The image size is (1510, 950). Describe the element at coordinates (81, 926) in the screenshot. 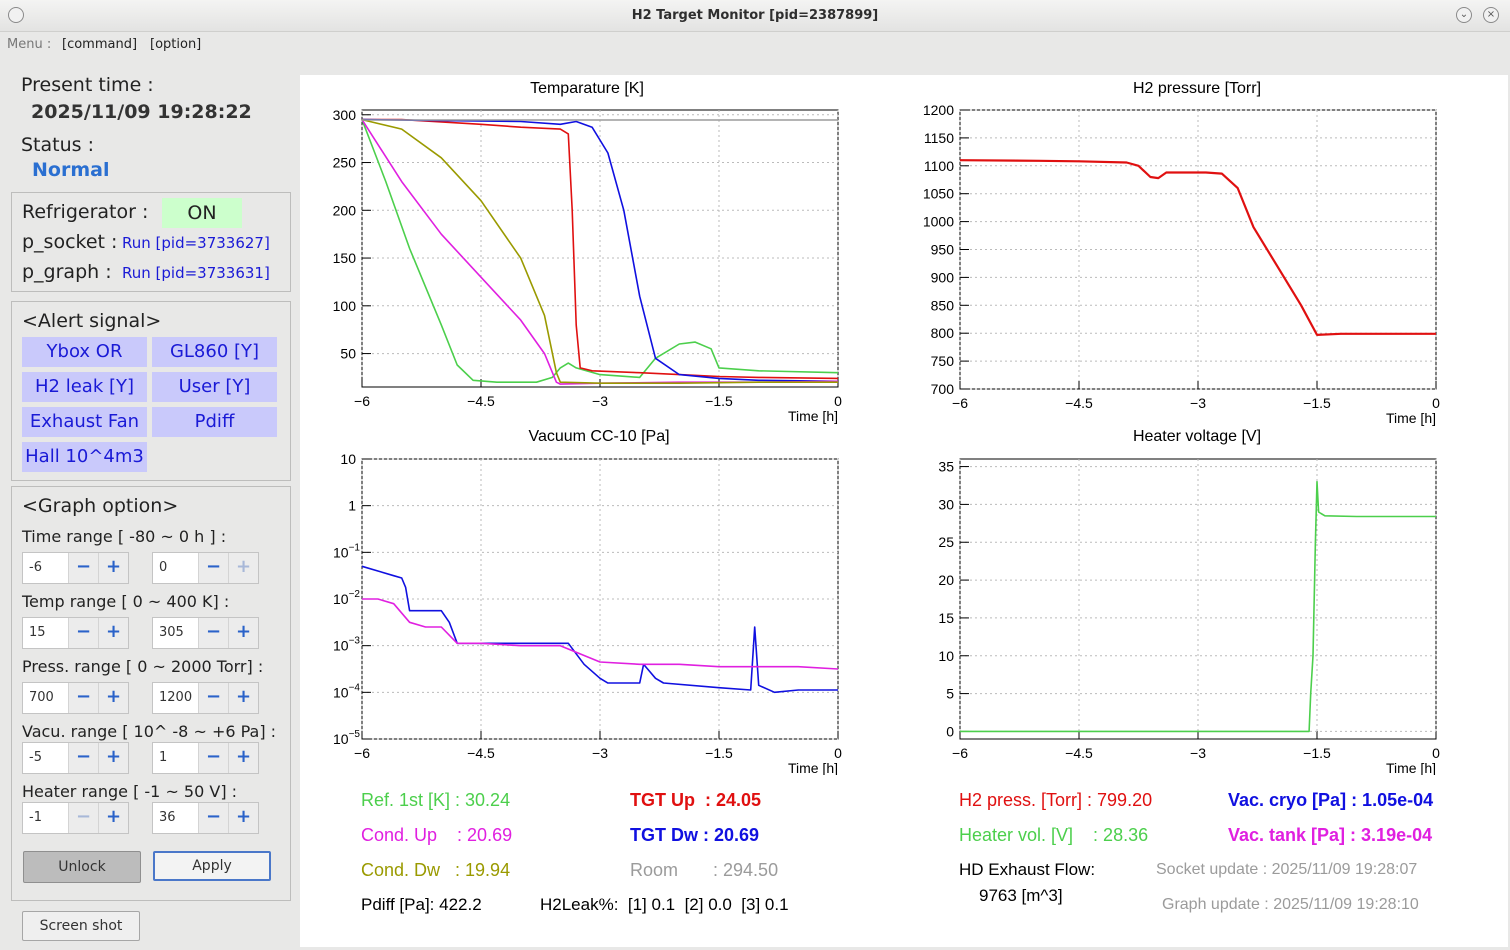

I see `screenshot-button: Screen shot` at that location.